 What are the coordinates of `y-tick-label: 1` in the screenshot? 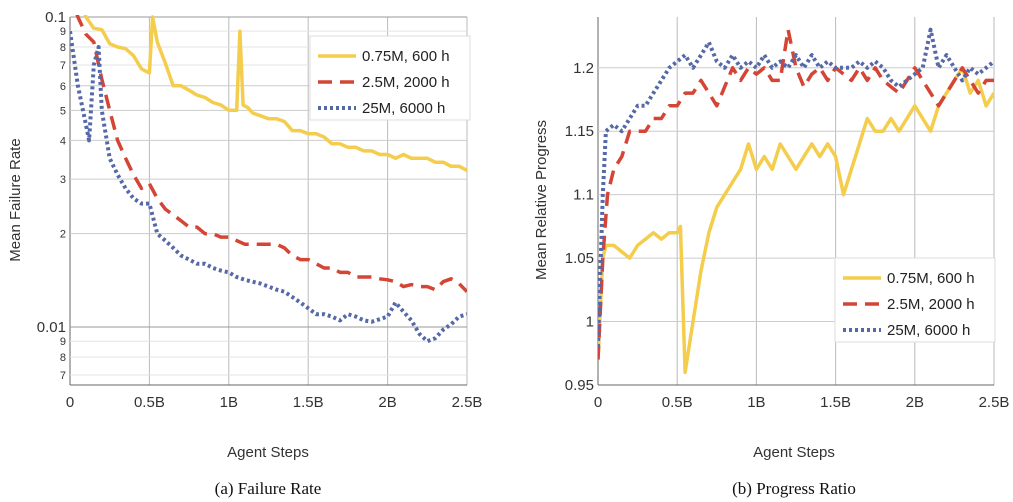 It's located at (590, 322).